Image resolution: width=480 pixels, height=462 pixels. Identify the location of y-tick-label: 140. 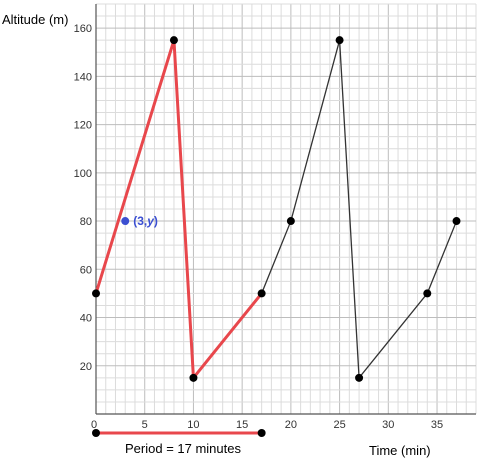
(83, 77).